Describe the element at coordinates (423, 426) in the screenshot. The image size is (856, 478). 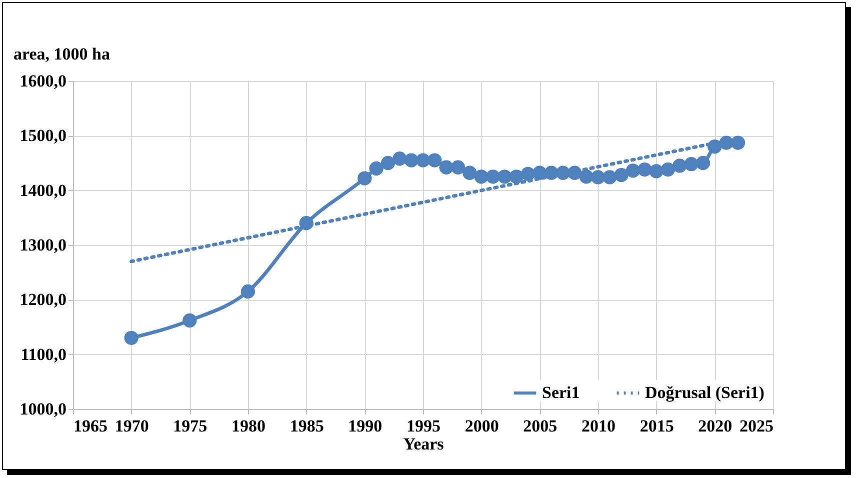
I see `x-tick-label: 1995` at that location.